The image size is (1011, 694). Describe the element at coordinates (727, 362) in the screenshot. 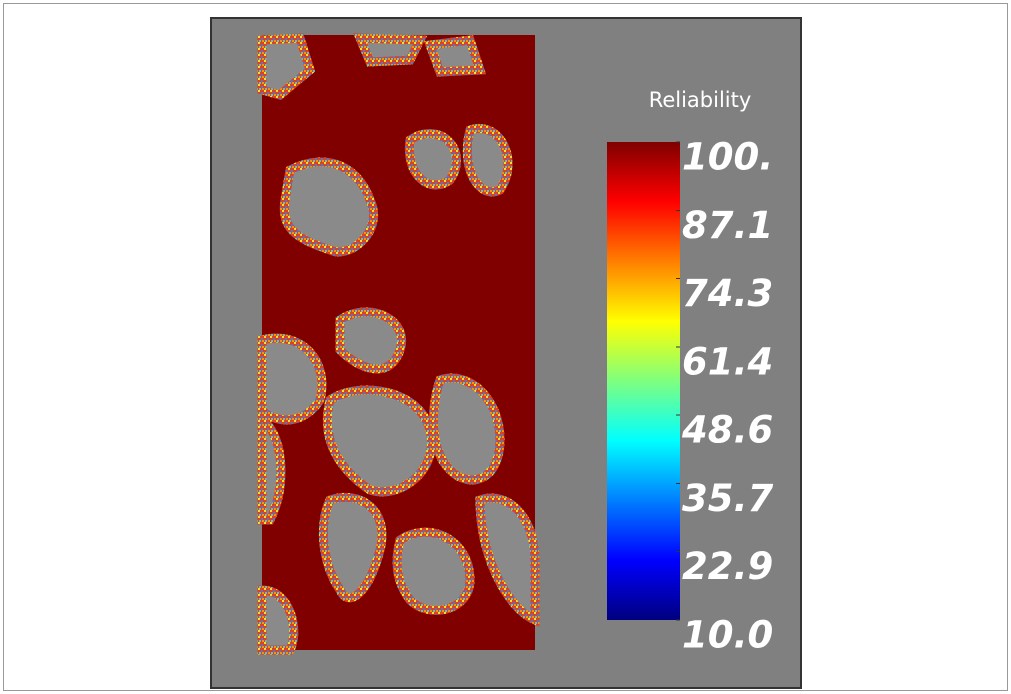

I see `colorbar-tick-label: 61.4` at that location.